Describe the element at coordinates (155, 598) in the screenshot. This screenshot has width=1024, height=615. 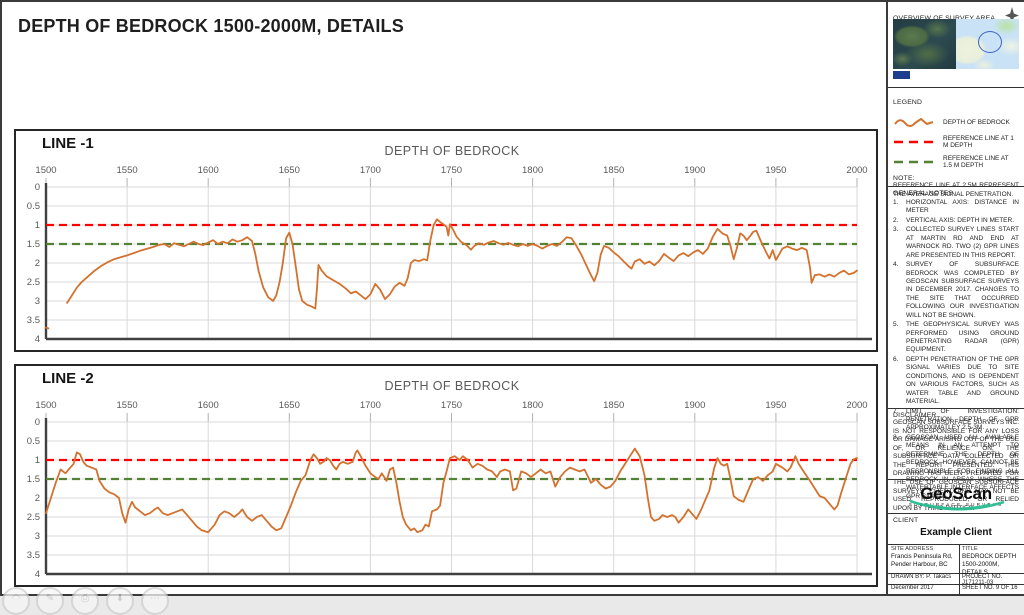
I see `more-icon: ⋯` at that location.